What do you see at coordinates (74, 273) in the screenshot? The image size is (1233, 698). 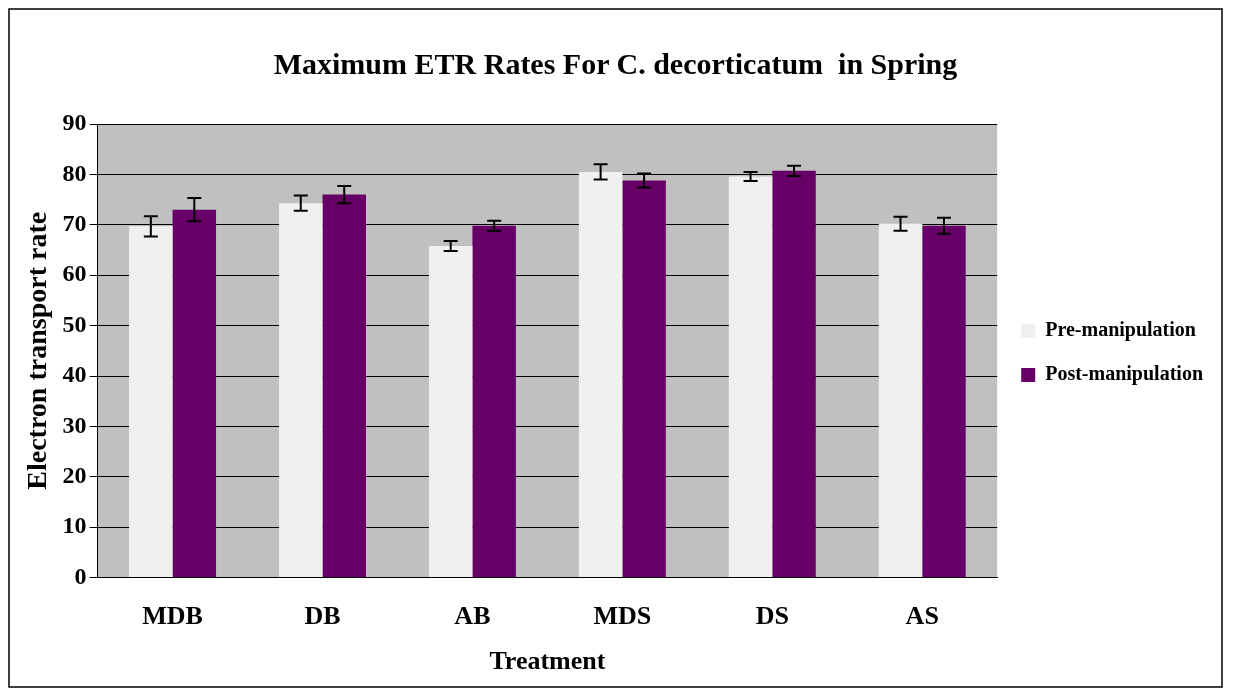 I see `y-tick-label: 60` at bounding box center [74, 273].